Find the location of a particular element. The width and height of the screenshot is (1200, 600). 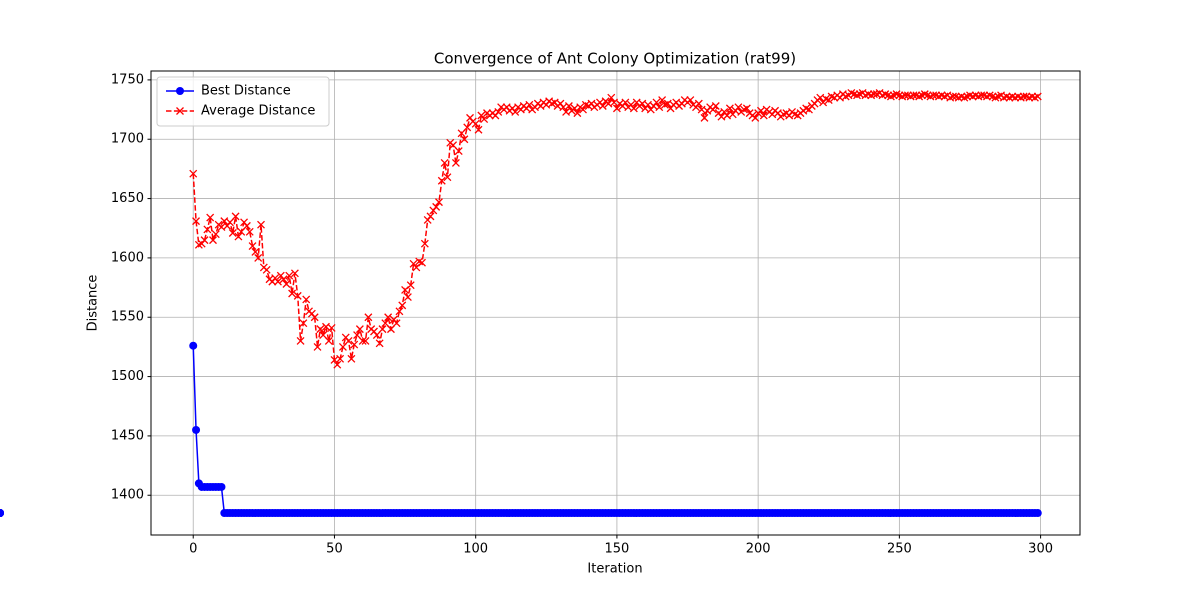

y-tick-label: 1450 is located at coordinates (127, 435).